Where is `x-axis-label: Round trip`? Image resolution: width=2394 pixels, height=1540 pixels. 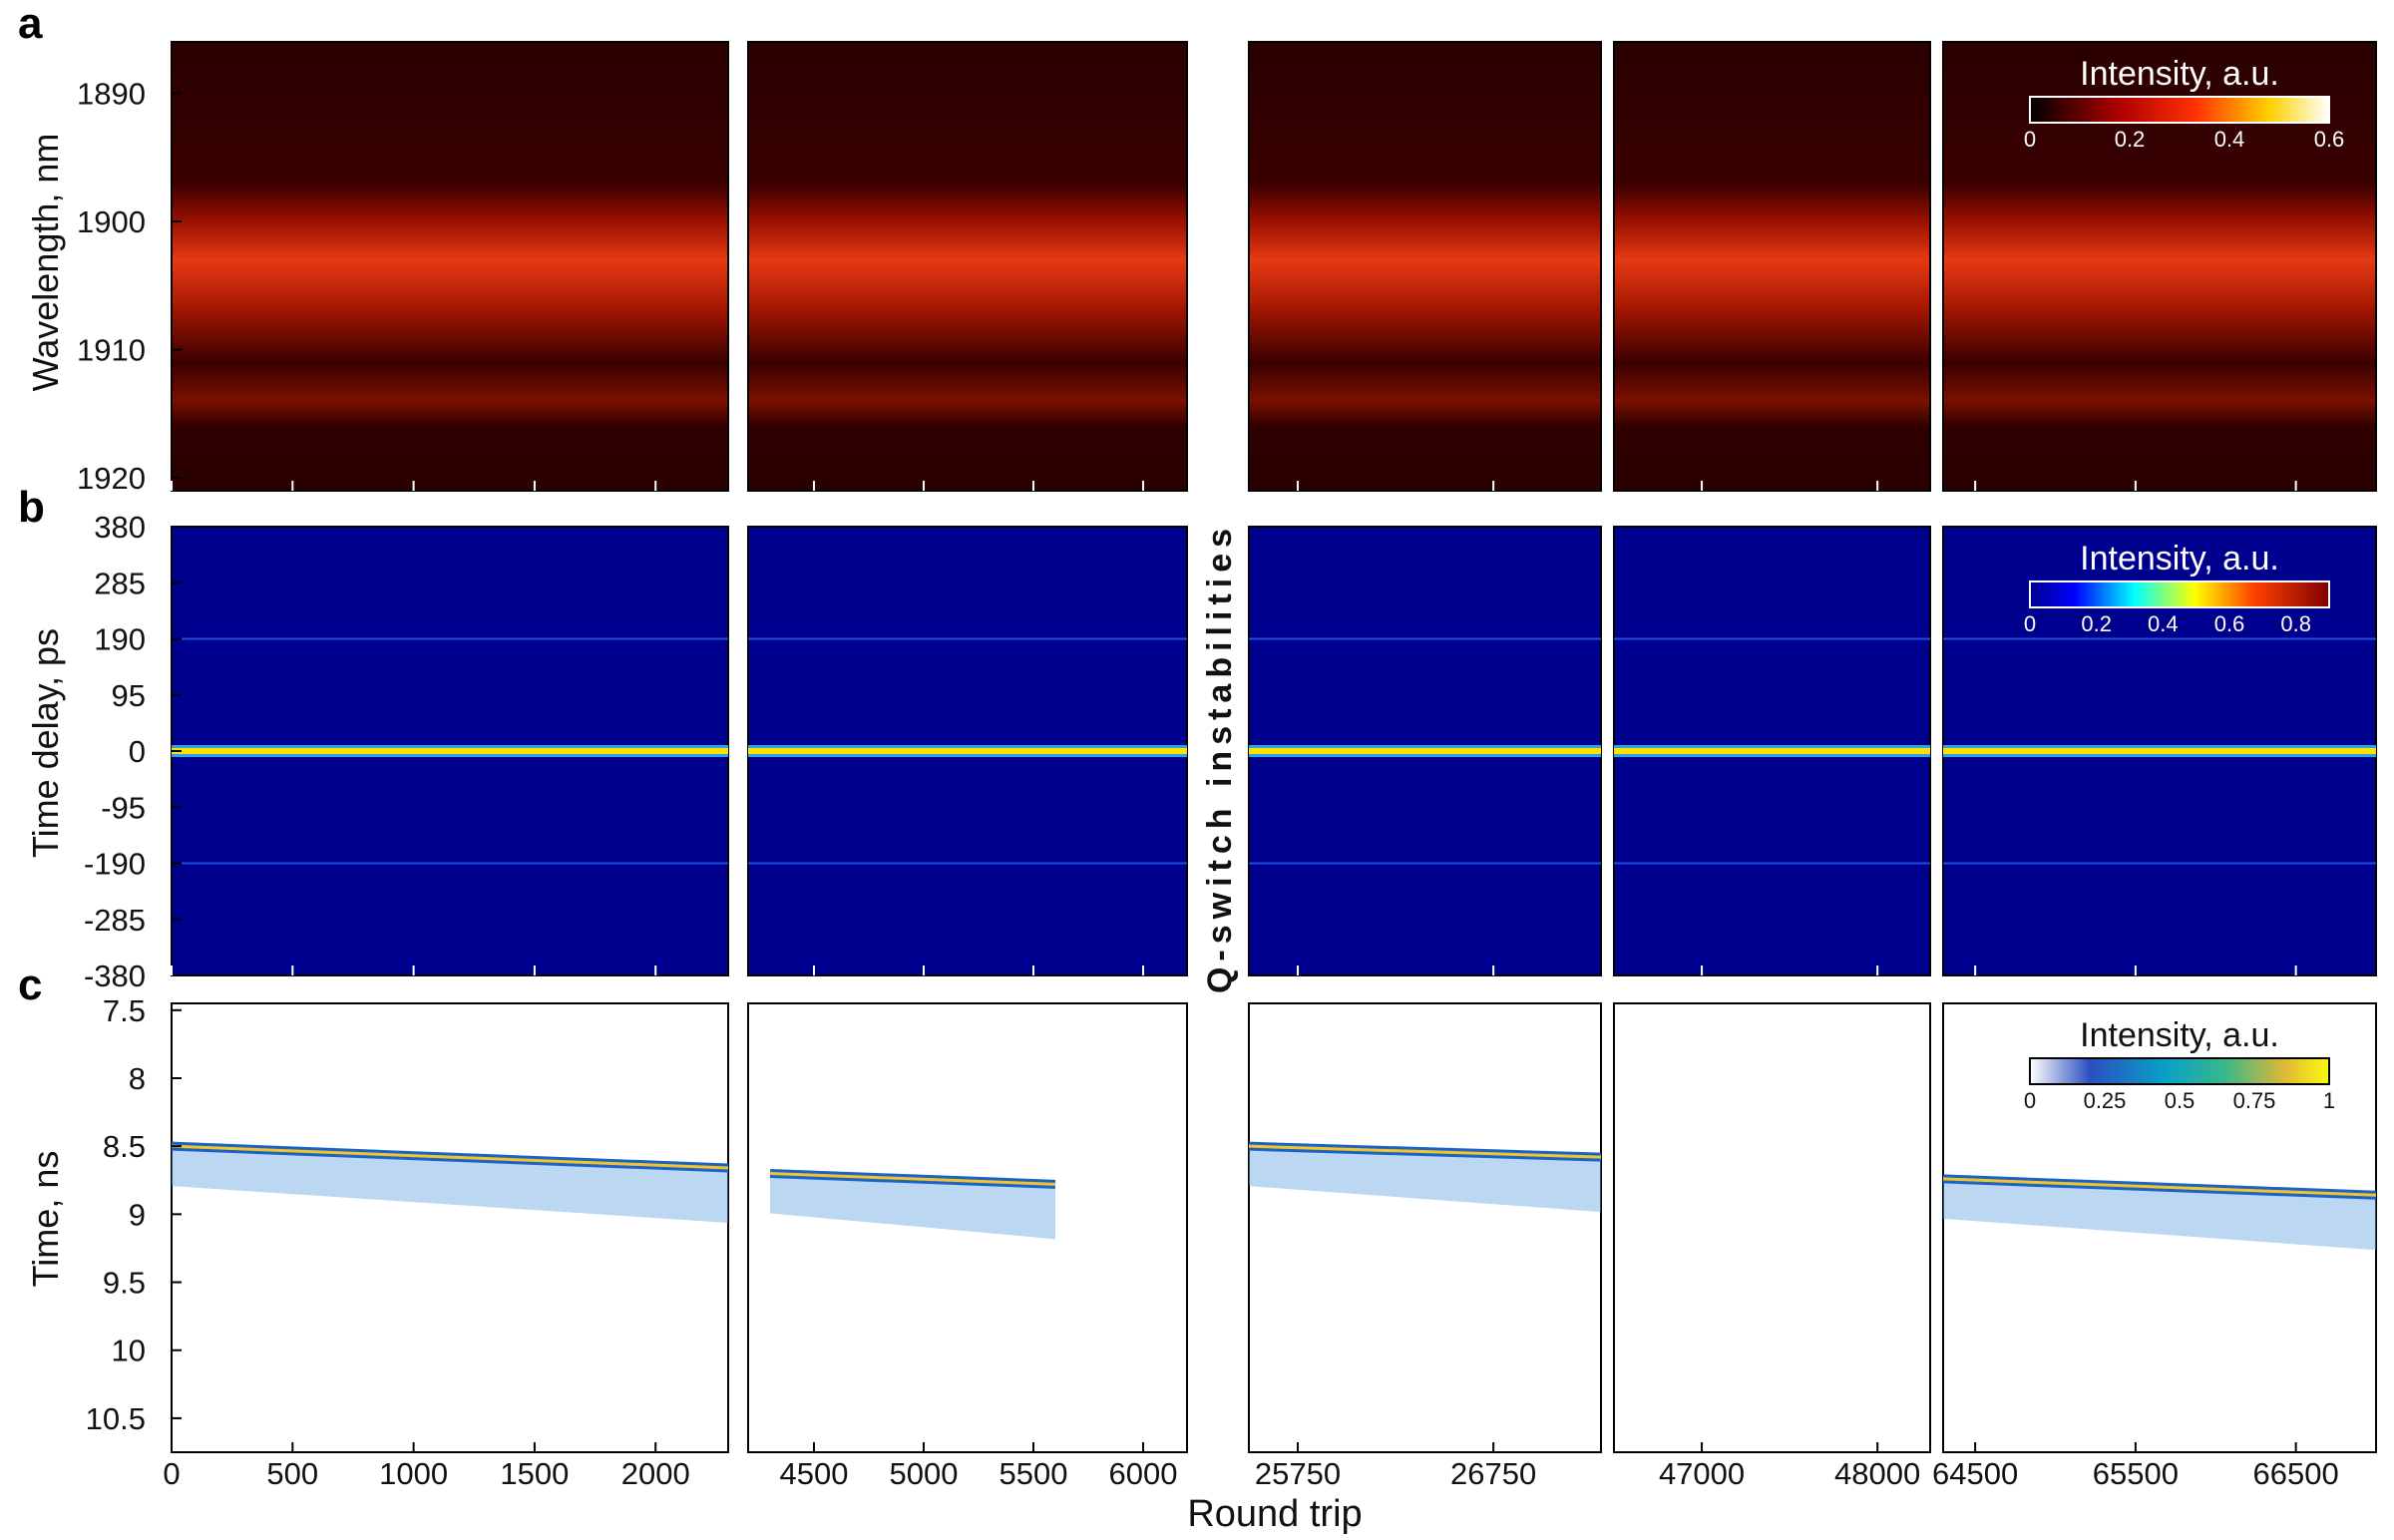 x-axis-label: Round trip is located at coordinates (1274, 1514).